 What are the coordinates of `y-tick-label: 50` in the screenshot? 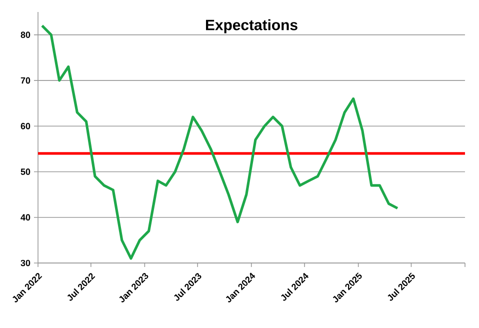 It's located at (25, 171).